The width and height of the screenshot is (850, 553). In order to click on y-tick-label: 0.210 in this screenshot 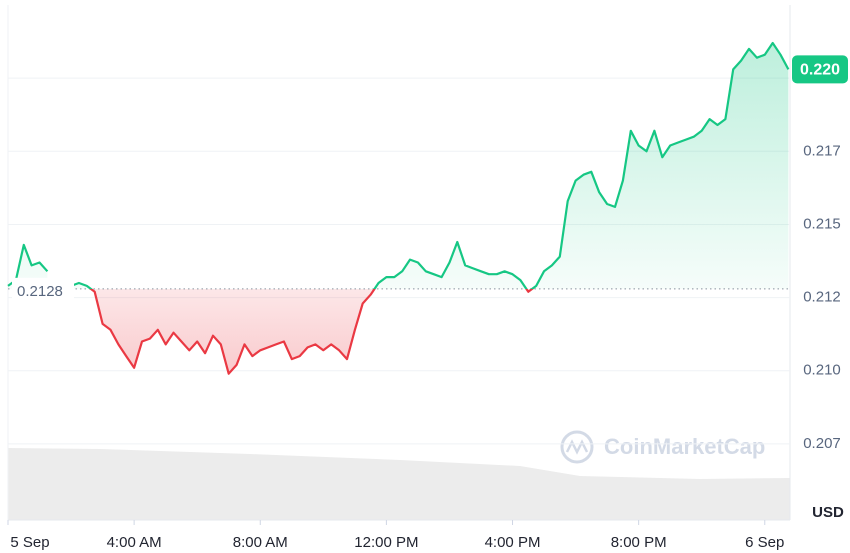, I will do `click(822, 370)`.